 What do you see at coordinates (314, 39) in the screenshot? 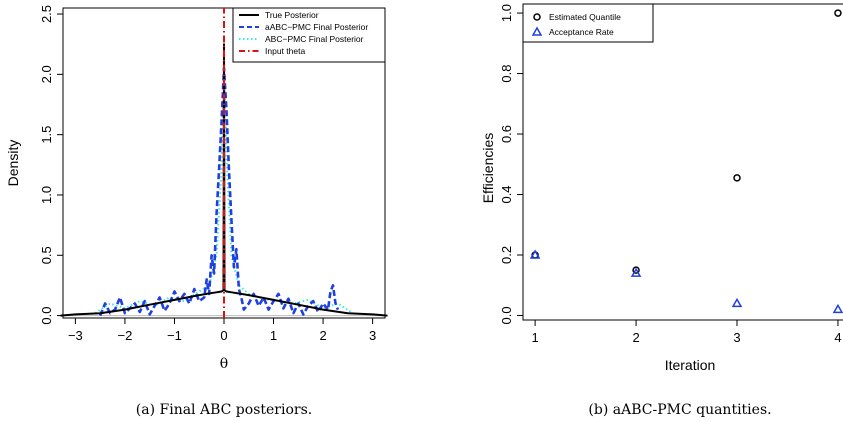
I see `legend-abc-pmc-label: ABC−PMC Final Posterior` at bounding box center [314, 39].